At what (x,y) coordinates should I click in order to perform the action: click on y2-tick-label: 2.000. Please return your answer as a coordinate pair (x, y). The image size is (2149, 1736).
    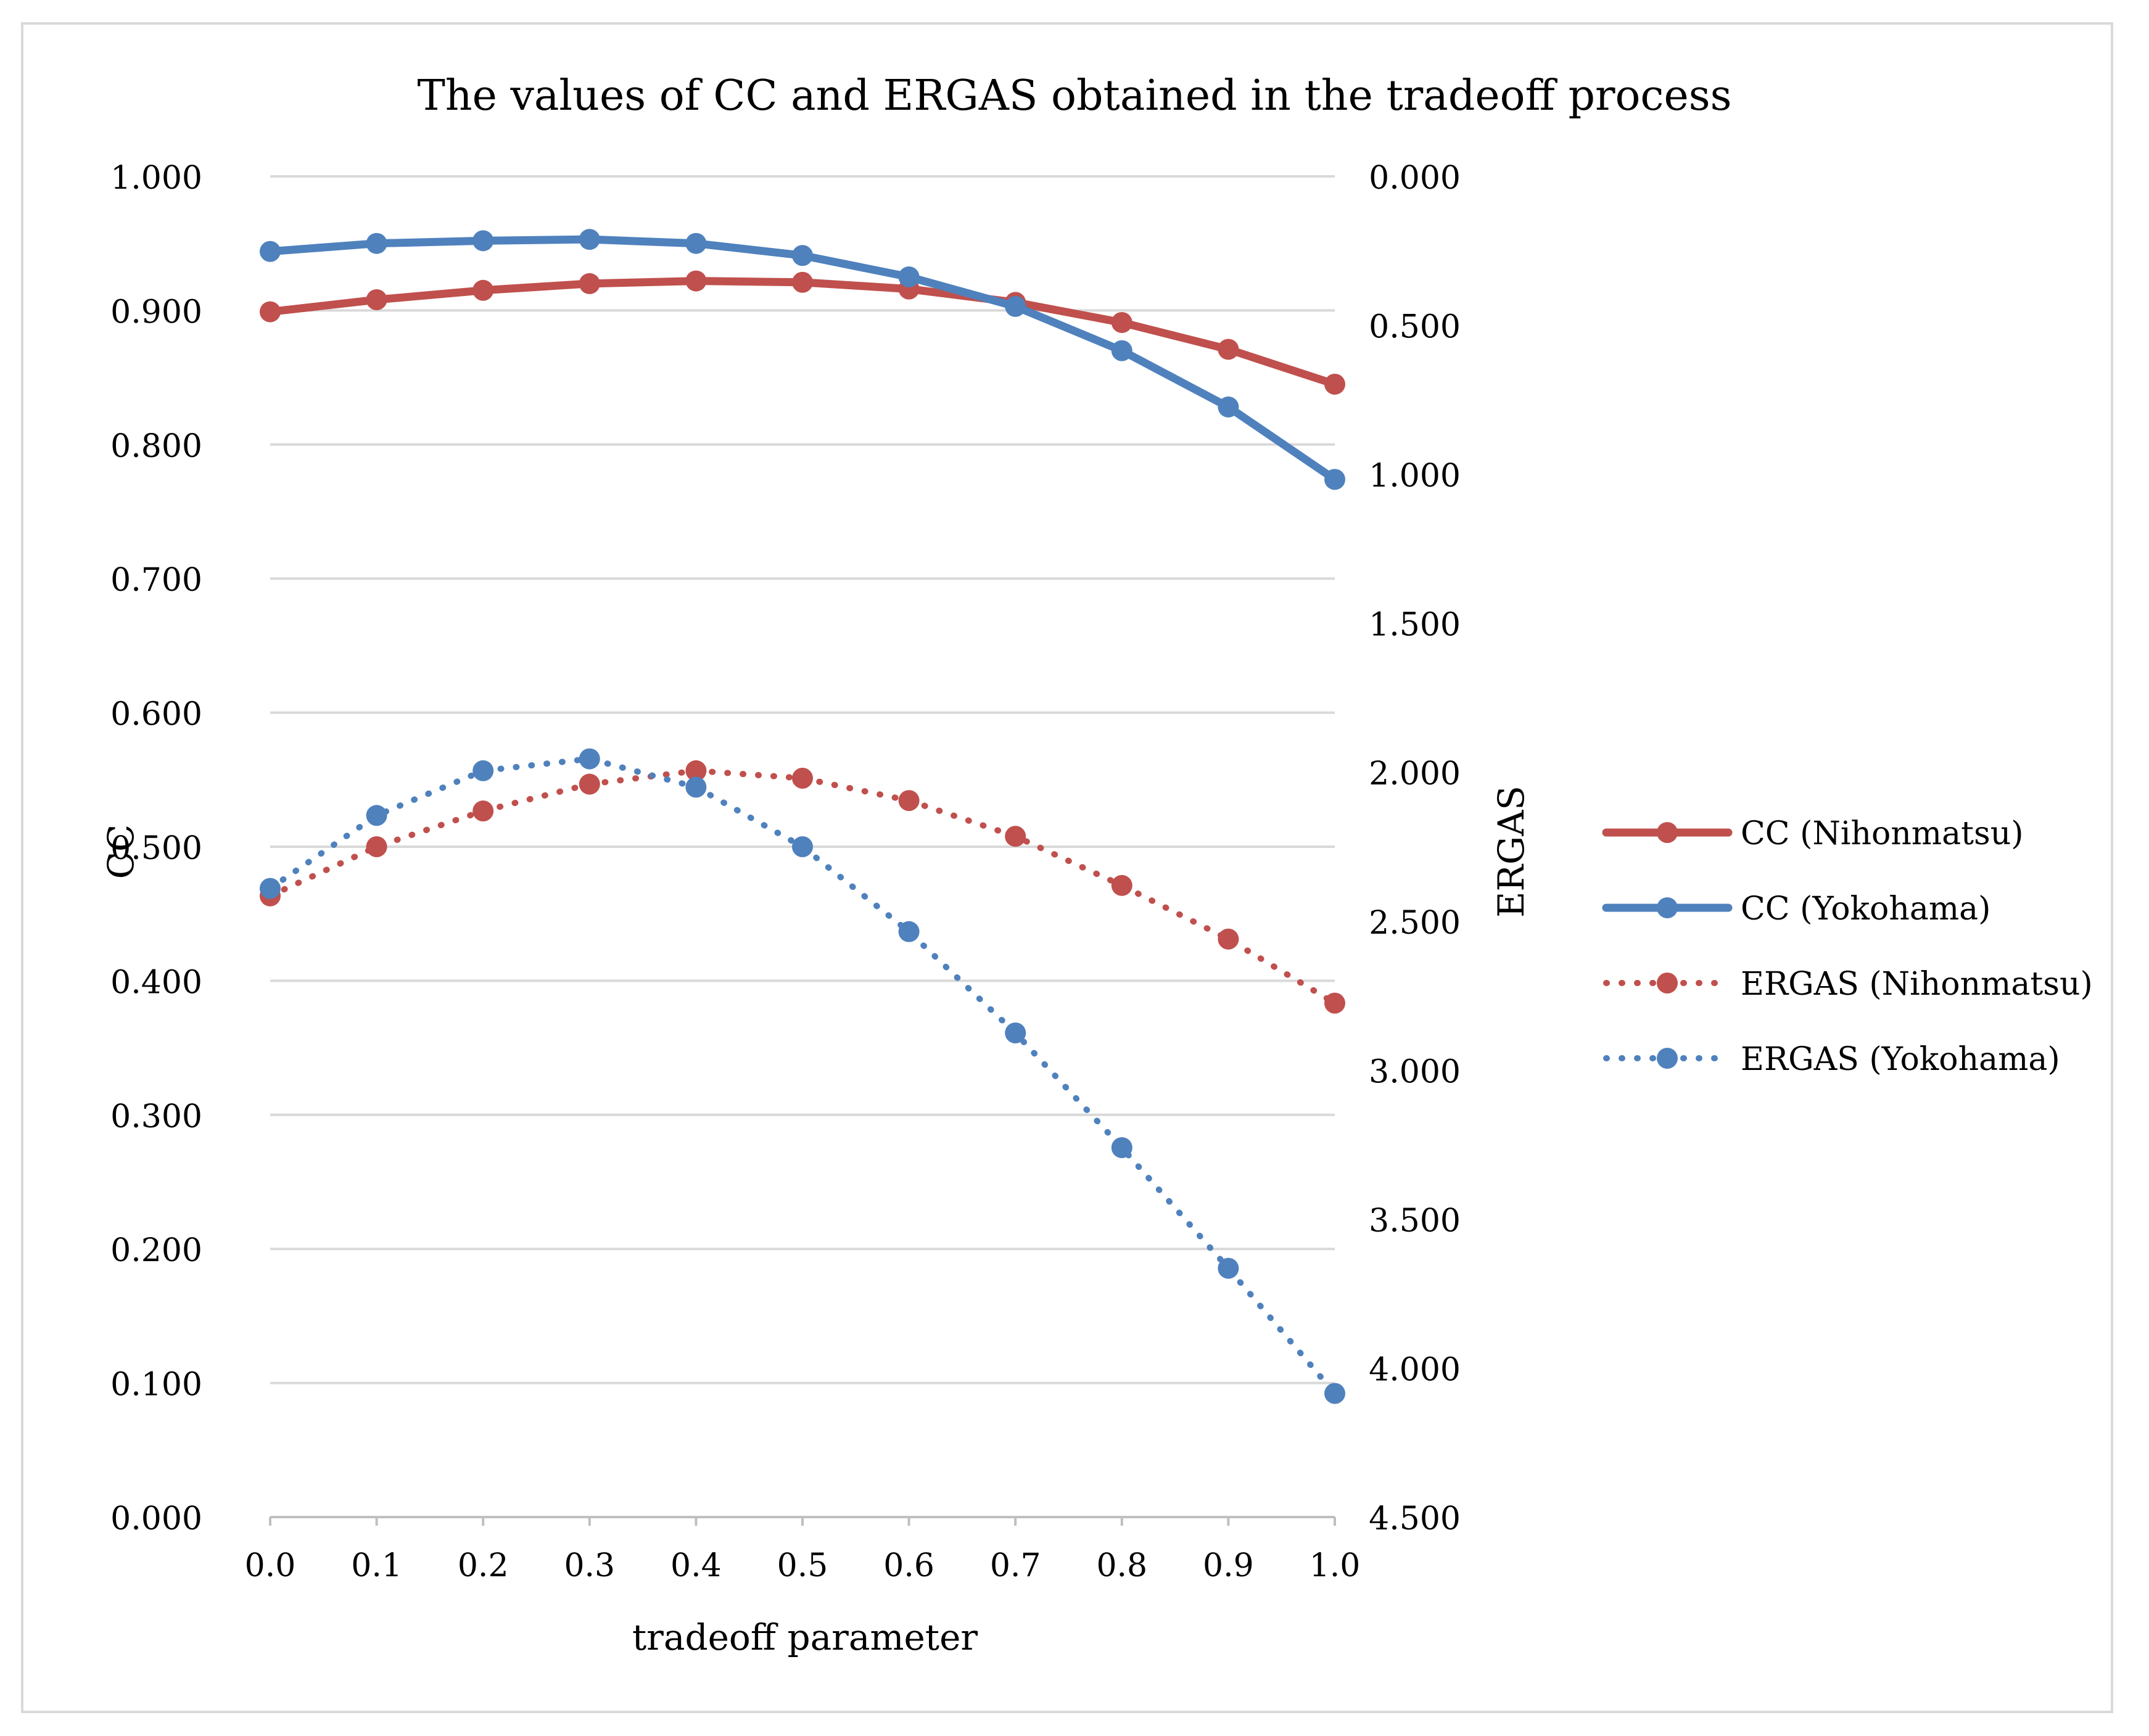
    Looking at the image, I should click on (1415, 773).